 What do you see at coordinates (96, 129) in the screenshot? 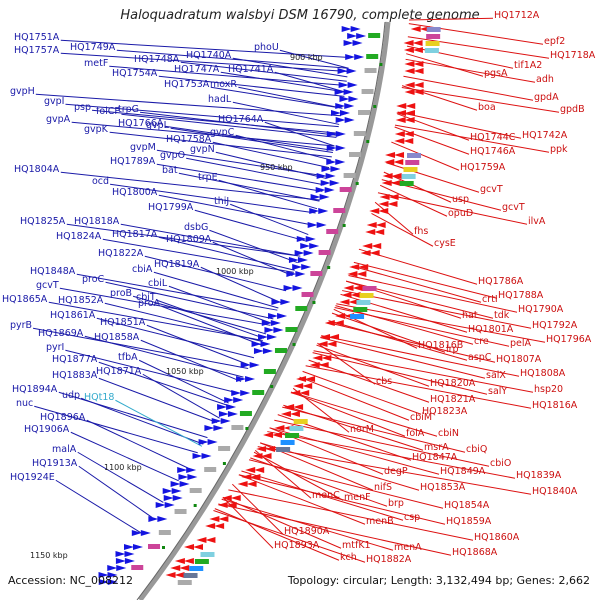
I see `gene-label: gvpK` at bounding box center [96, 129].